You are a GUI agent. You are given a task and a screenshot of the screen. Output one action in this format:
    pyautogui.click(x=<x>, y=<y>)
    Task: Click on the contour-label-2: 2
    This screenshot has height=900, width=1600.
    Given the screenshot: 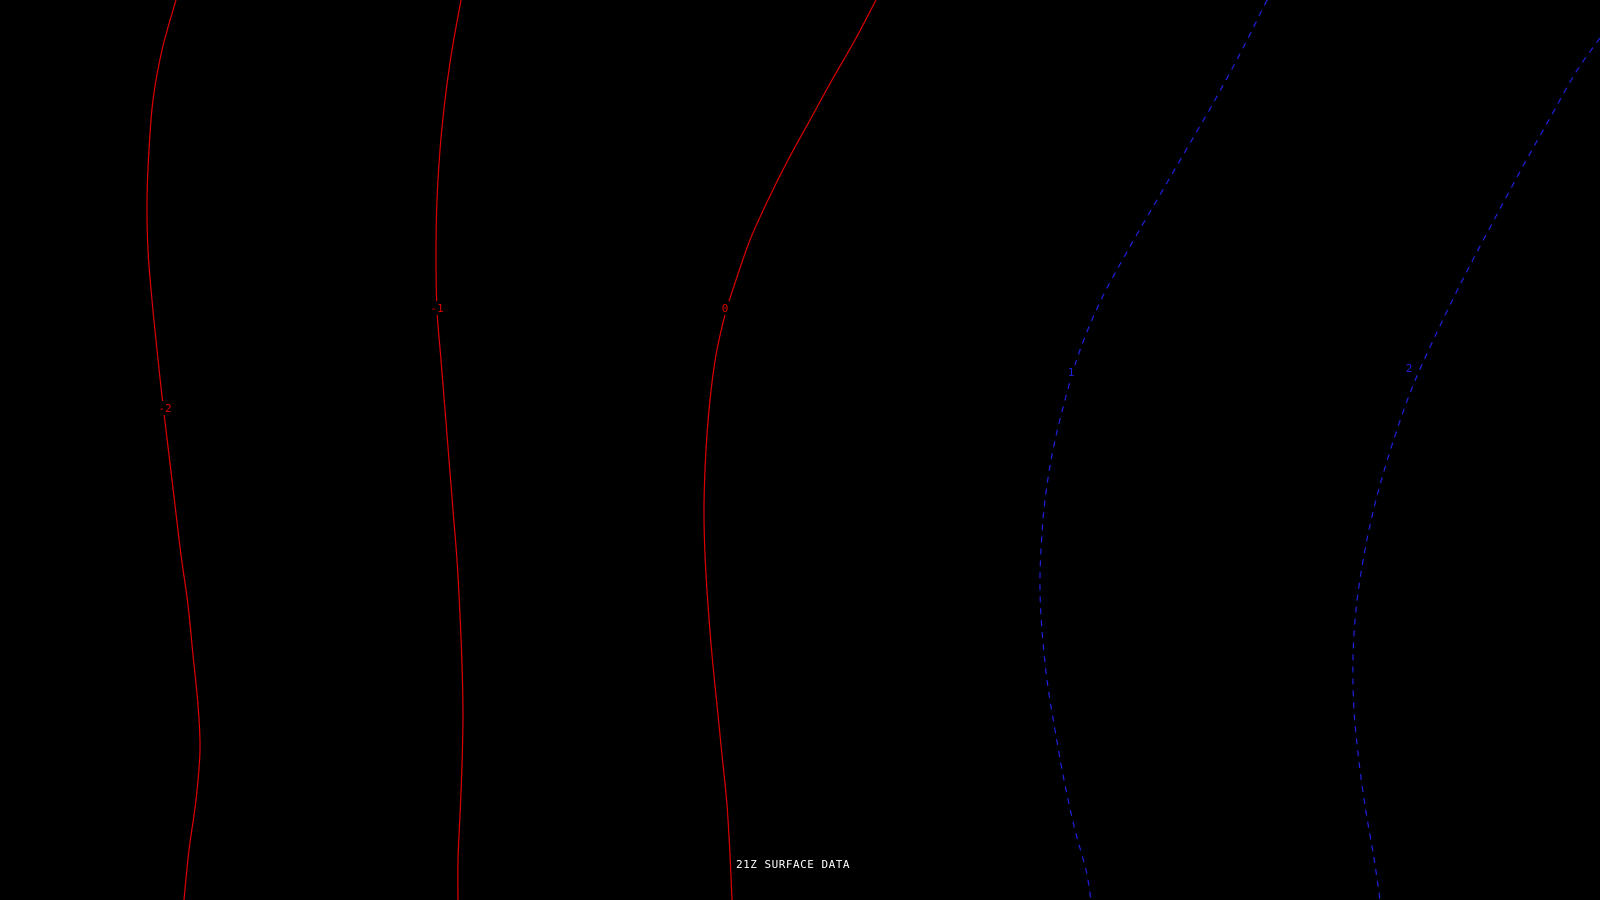 What is the action you would take?
    pyautogui.click(x=1409, y=368)
    